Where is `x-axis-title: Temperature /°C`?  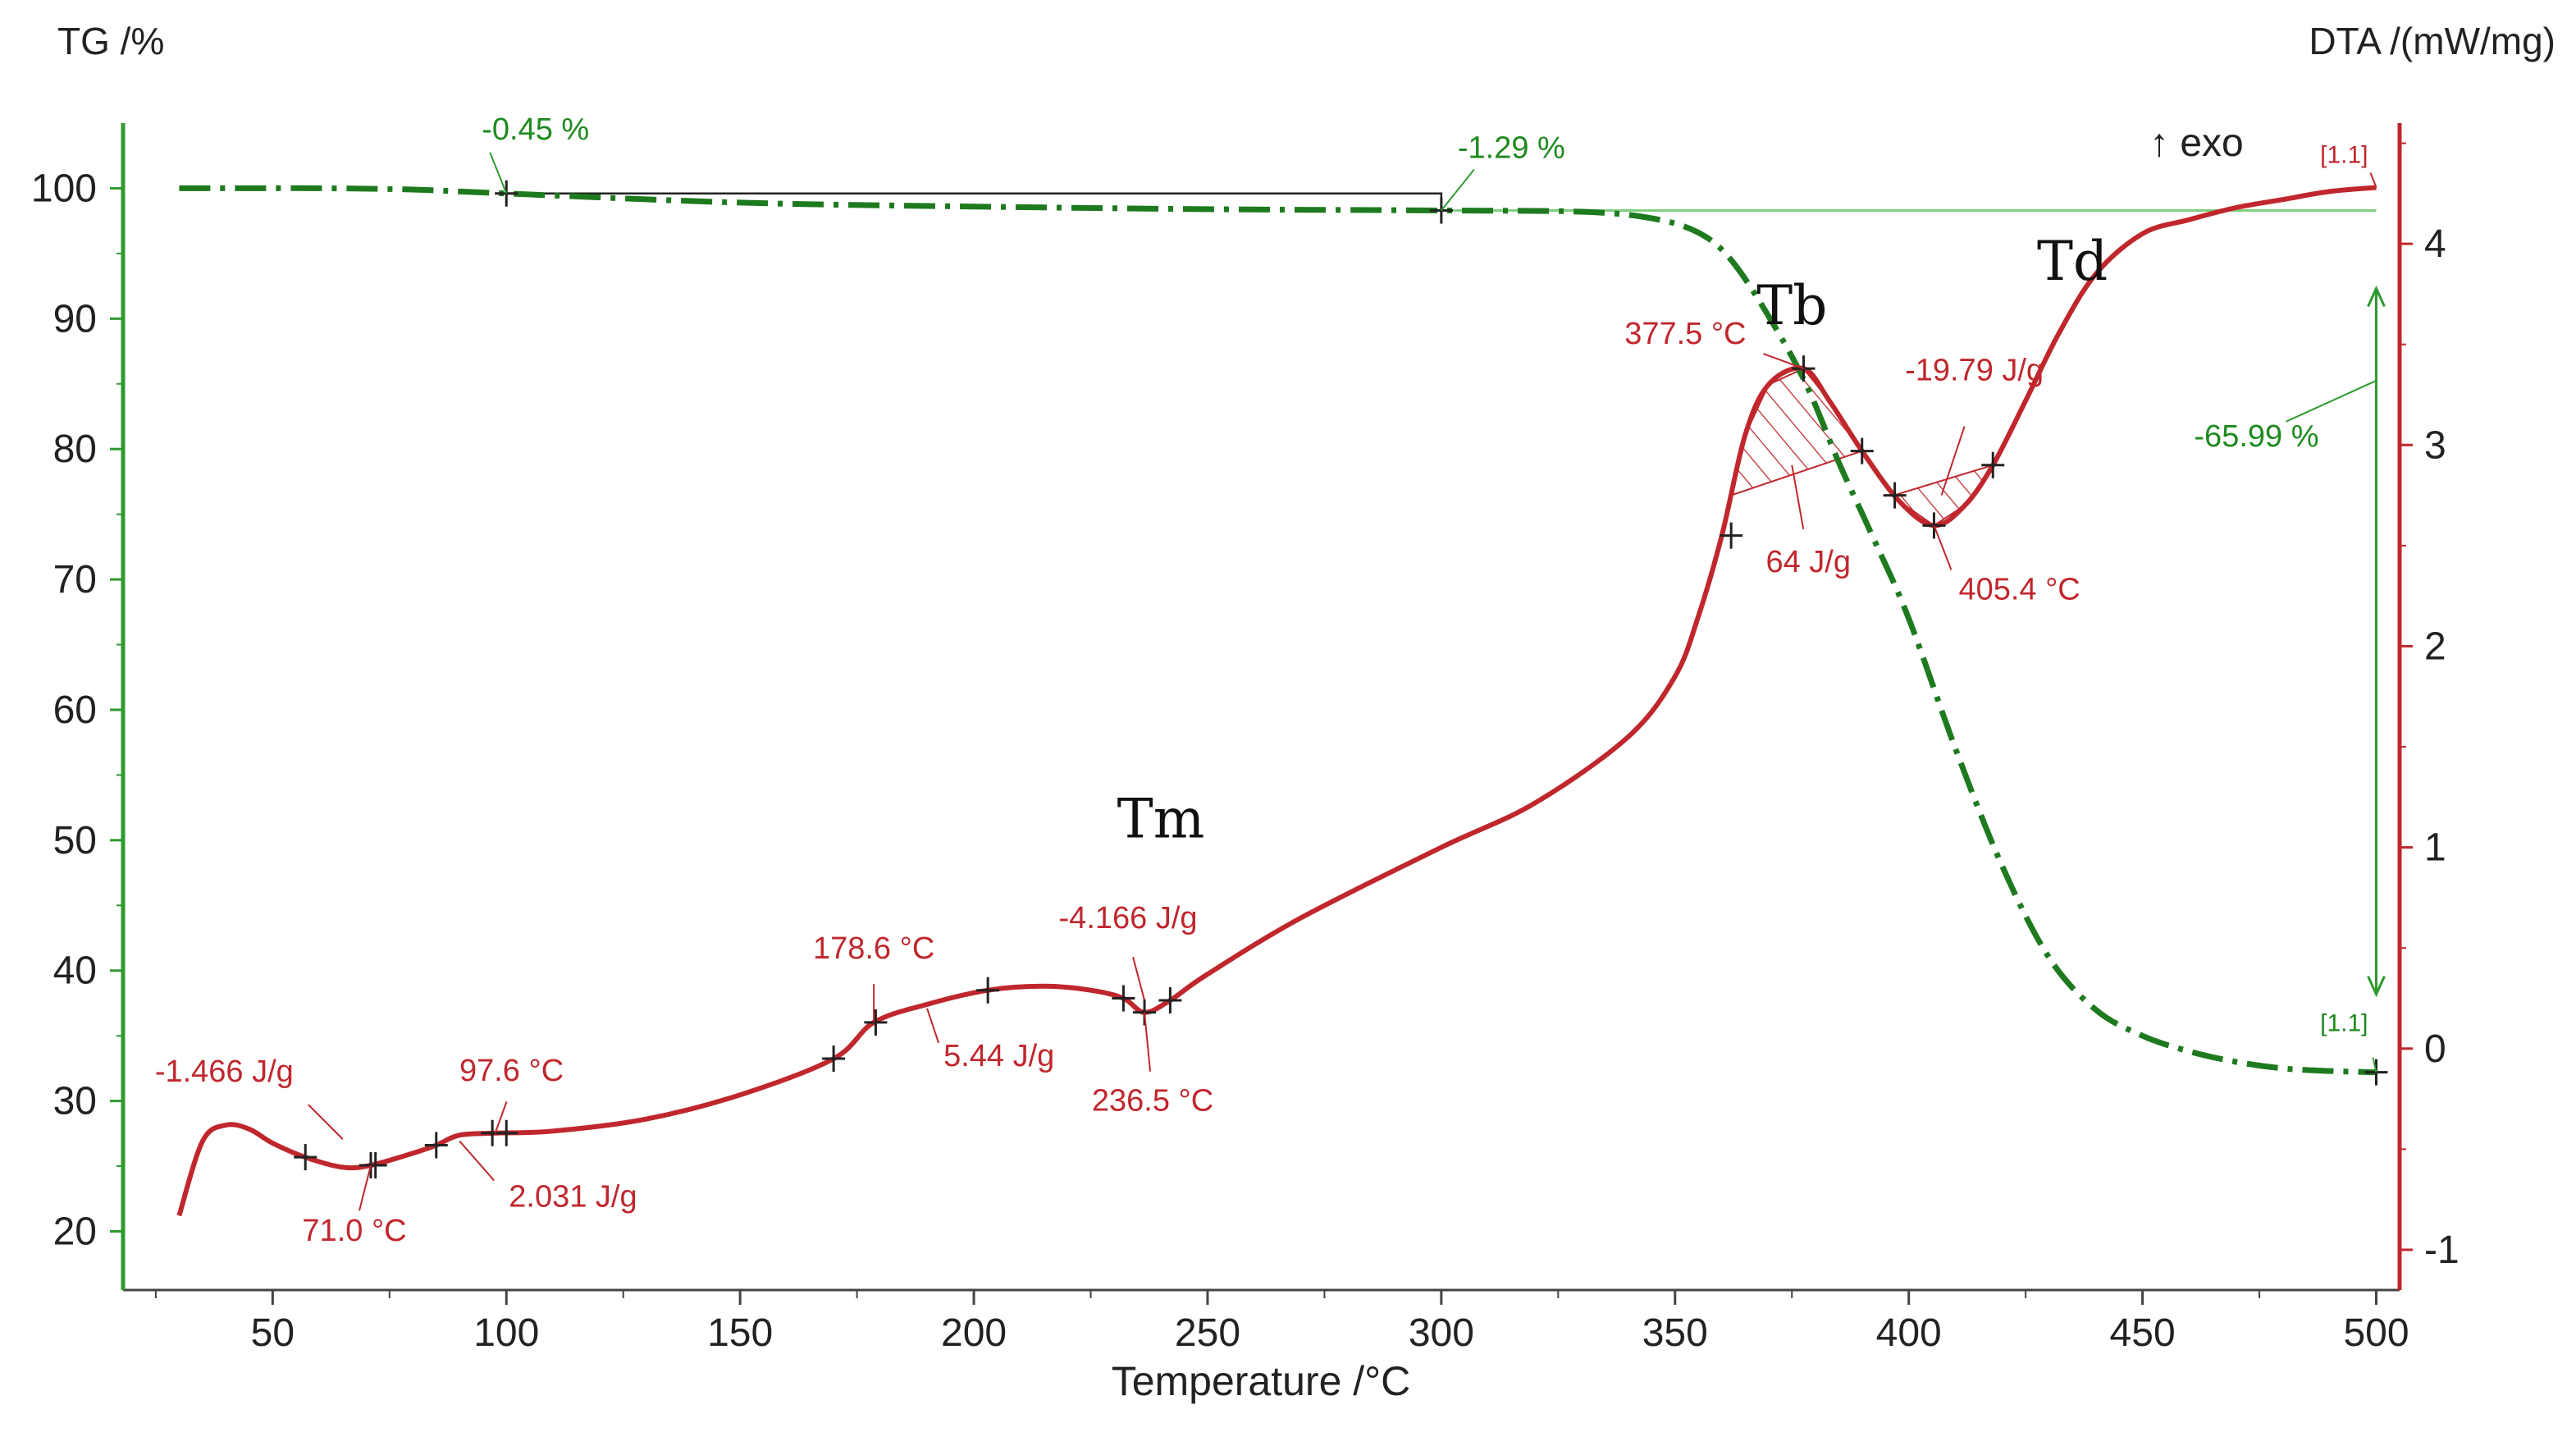
x-axis-title: Temperature /°C is located at coordinates (1262, 1381).